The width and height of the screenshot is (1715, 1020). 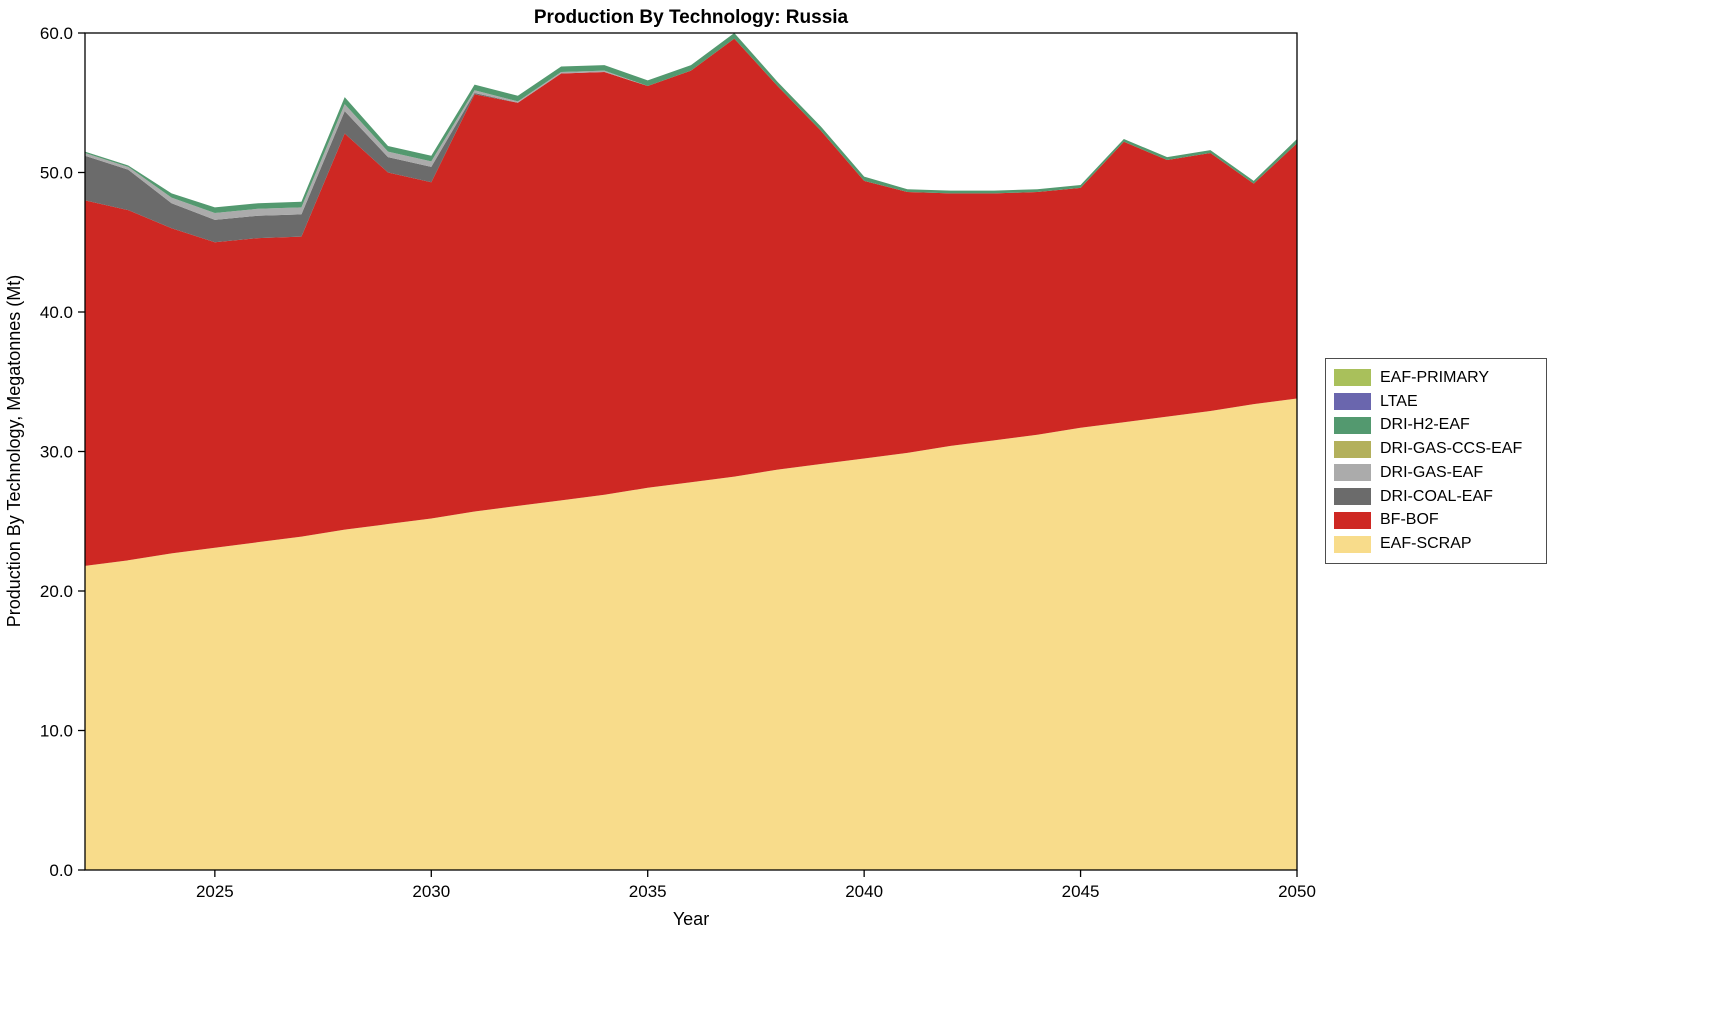 What do you see at coordinates (1352, 402) in the screenshot?
I see `legend-swatch-ltae` at bounding box center [1352, 402].